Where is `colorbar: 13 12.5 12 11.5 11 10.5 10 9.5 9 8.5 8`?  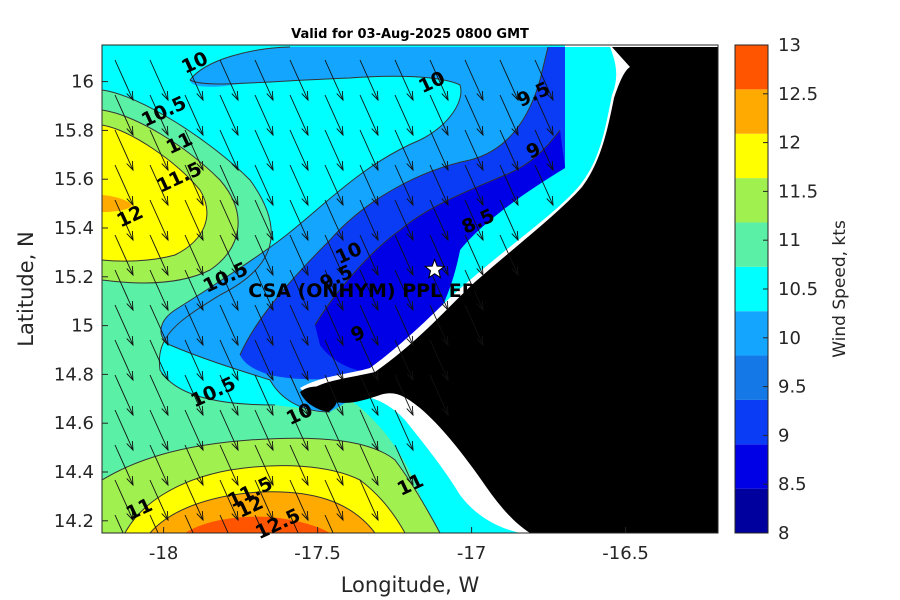
colorbar: 13 12.5 12 11.5 11 10.5 10 9.5 9 8.5 8 is located at coordinates (776, 289).